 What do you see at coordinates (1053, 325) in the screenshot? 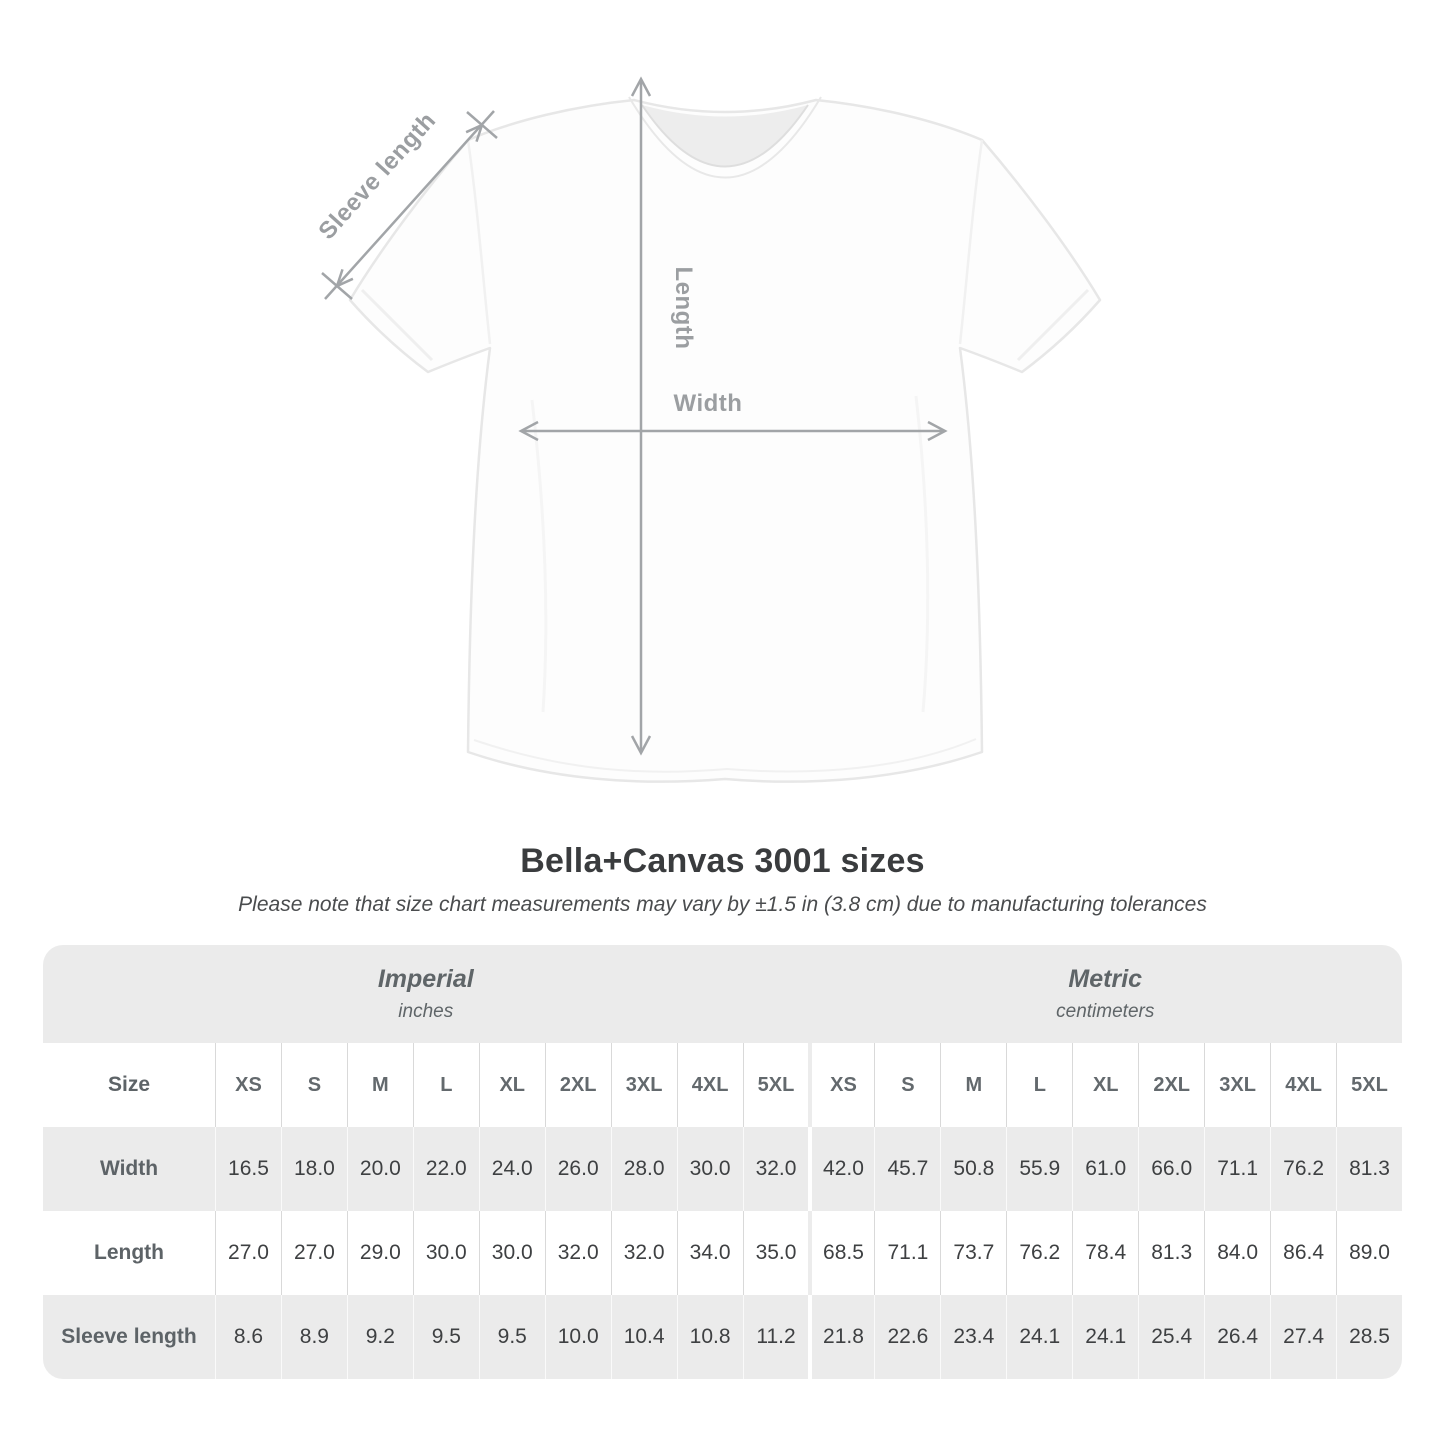
I see `right-sleeve-hem-seam` at bounding box center [1053, 325].